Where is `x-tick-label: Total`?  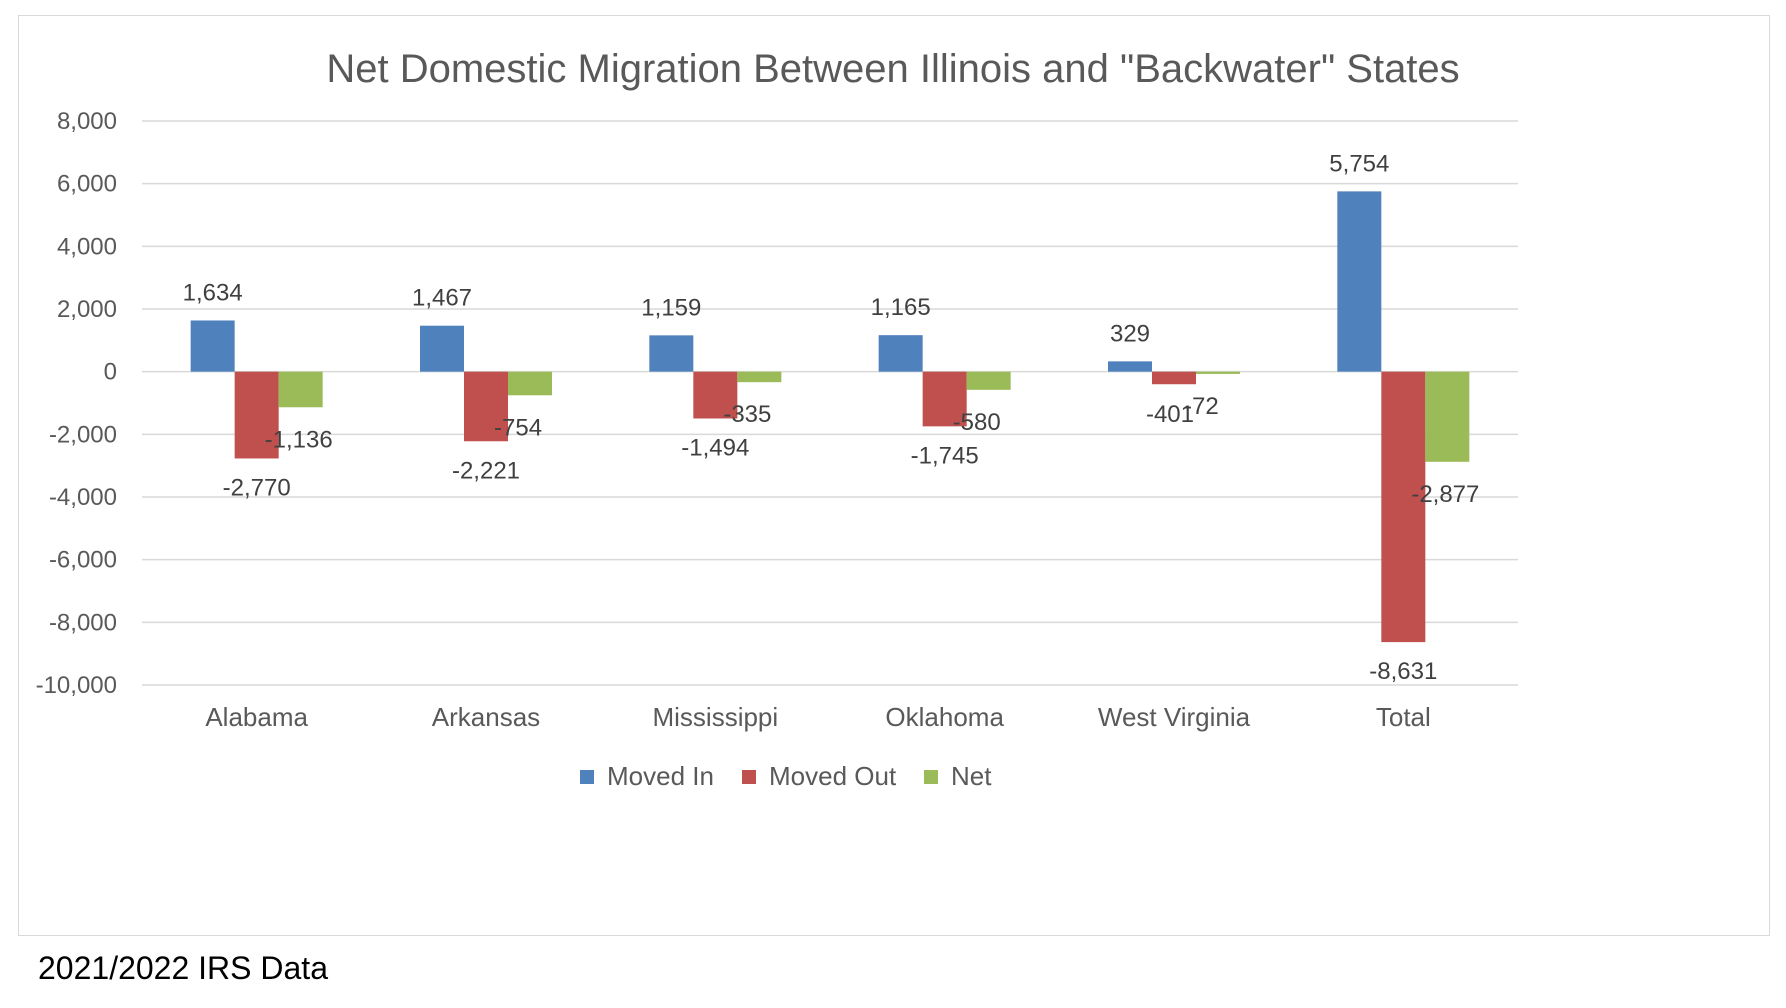
x-tick-label: Total is located at coordinates (1403, 717).